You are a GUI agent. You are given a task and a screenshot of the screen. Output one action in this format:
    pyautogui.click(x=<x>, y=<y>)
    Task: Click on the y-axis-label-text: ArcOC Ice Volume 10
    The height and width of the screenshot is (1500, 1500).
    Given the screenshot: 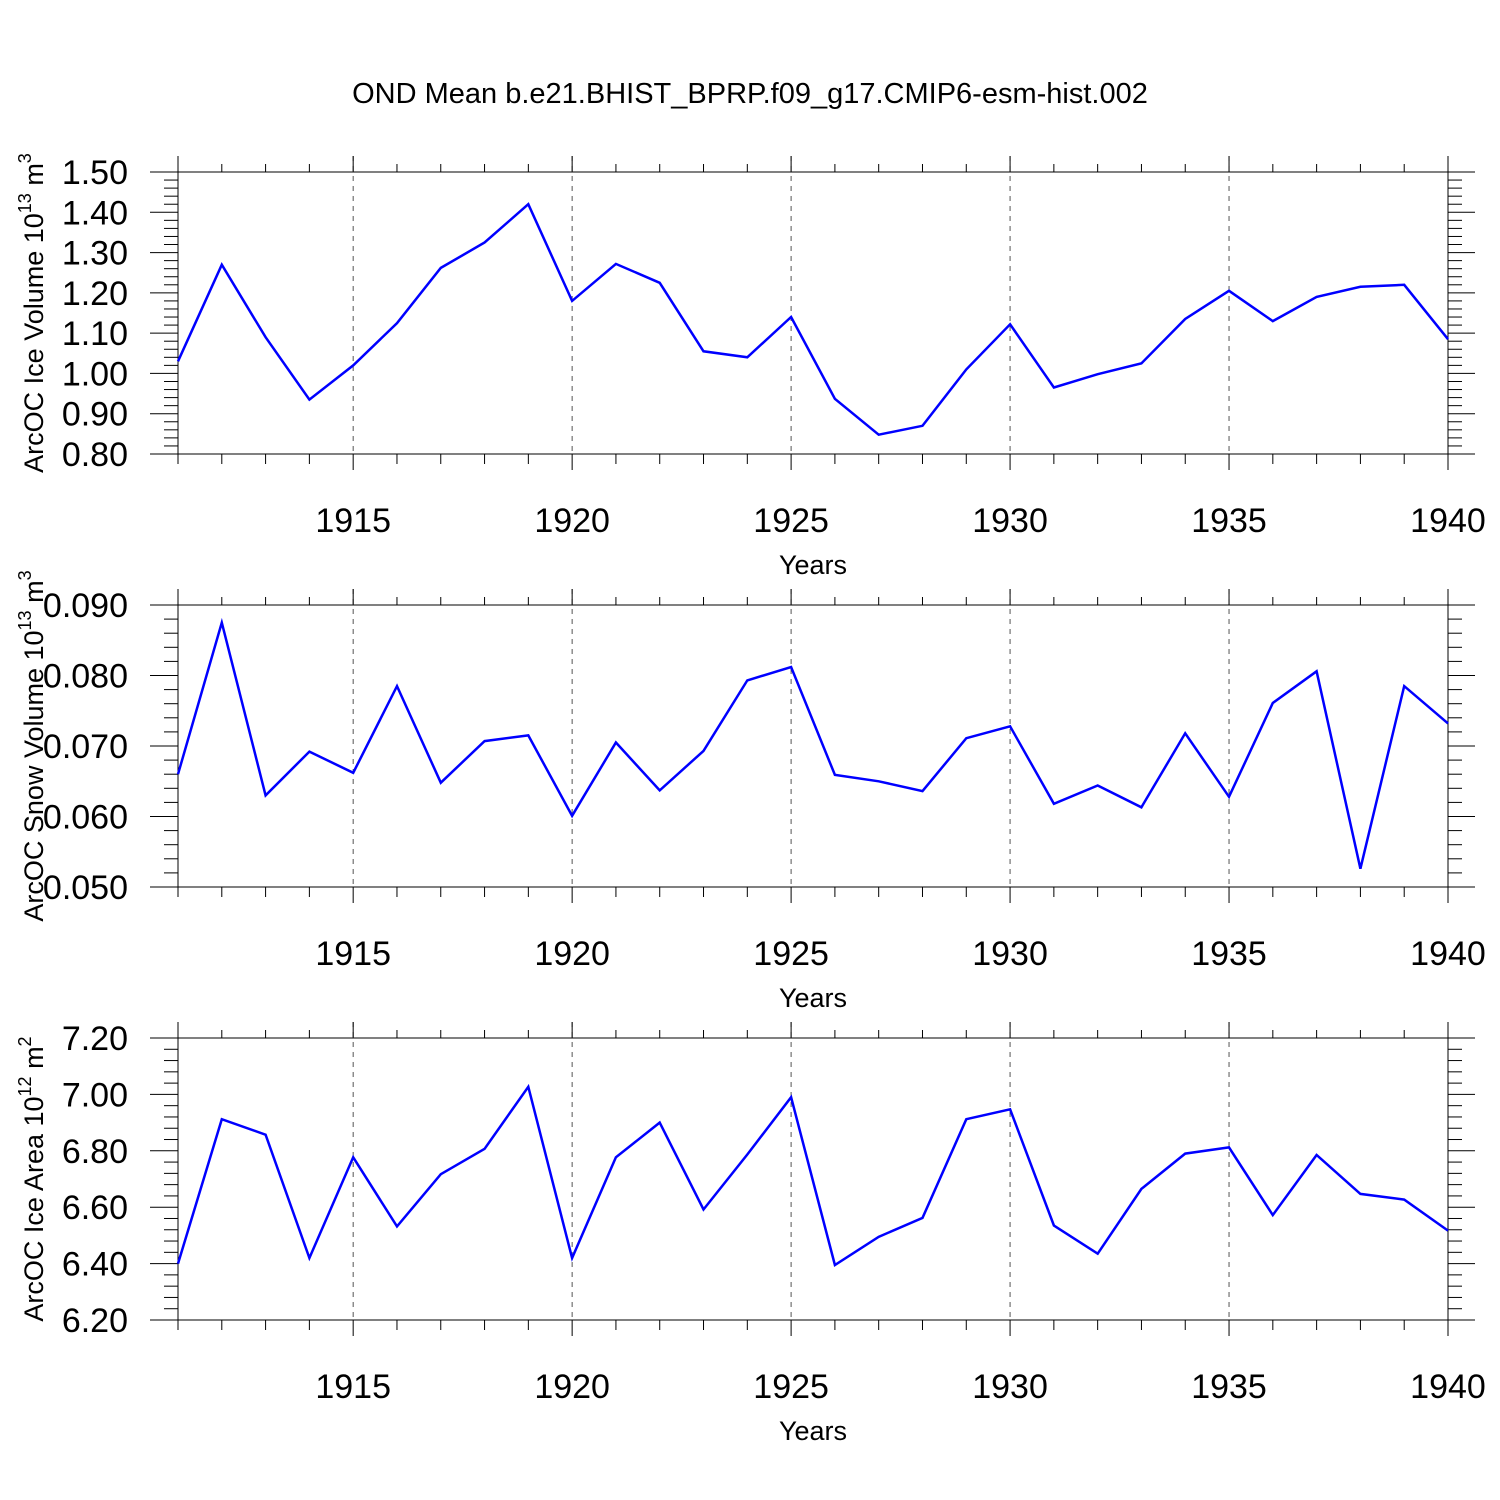 What is the action you would take?
    pyautogui.click(x=34, y=343)
    